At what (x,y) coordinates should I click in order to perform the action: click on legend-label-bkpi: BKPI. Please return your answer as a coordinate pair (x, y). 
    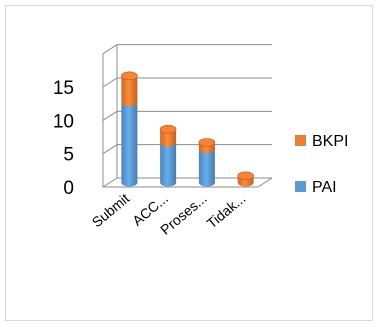
    Looking at the image, I should click on (330, 141).